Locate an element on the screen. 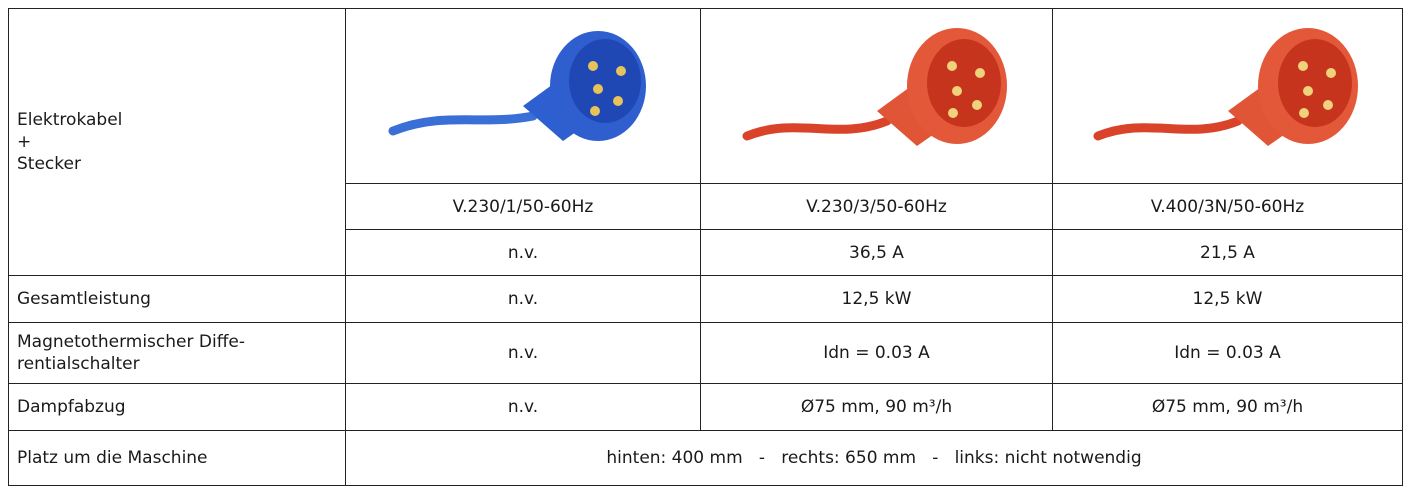  row-label: Gesamtleistung is located at coordinates (177, 299).